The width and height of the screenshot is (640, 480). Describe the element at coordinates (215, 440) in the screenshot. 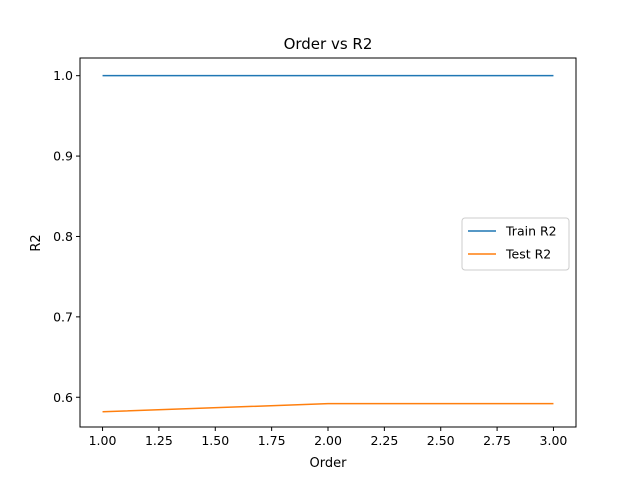

I see `x-tick-label: 1.50` at that location.